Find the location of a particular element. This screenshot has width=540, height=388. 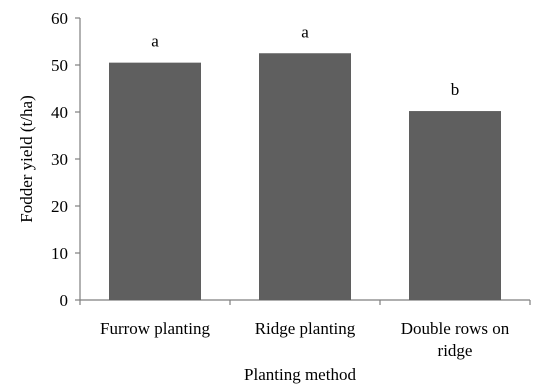

category-label: Furrow planting is located at coordinates (155, 328).